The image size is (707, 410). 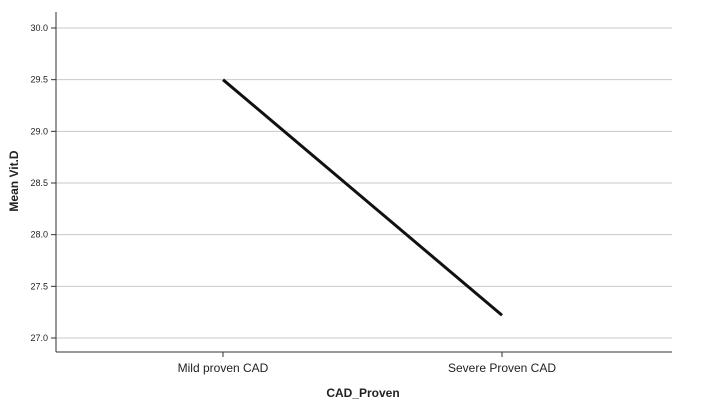 I want to click on y-tick-label: 28.5, so click(x=39, y=183).